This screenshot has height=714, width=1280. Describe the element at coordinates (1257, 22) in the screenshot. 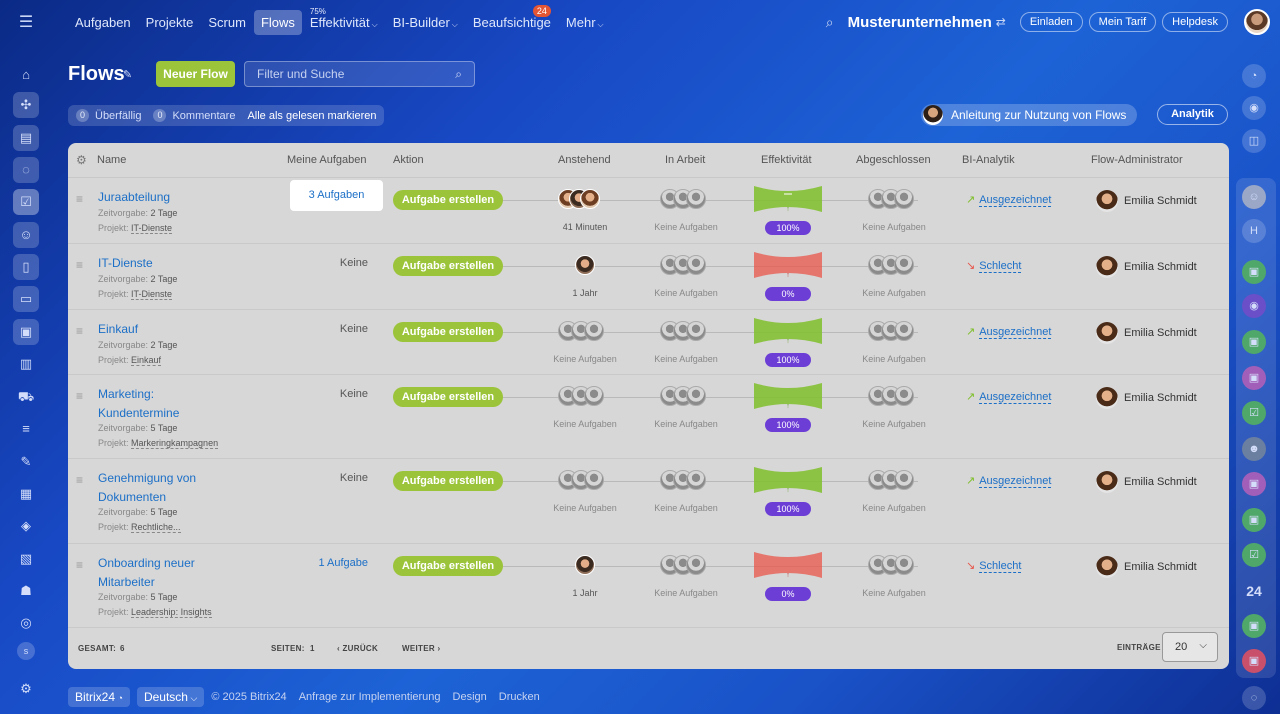

I see `user-avatar` at that location.